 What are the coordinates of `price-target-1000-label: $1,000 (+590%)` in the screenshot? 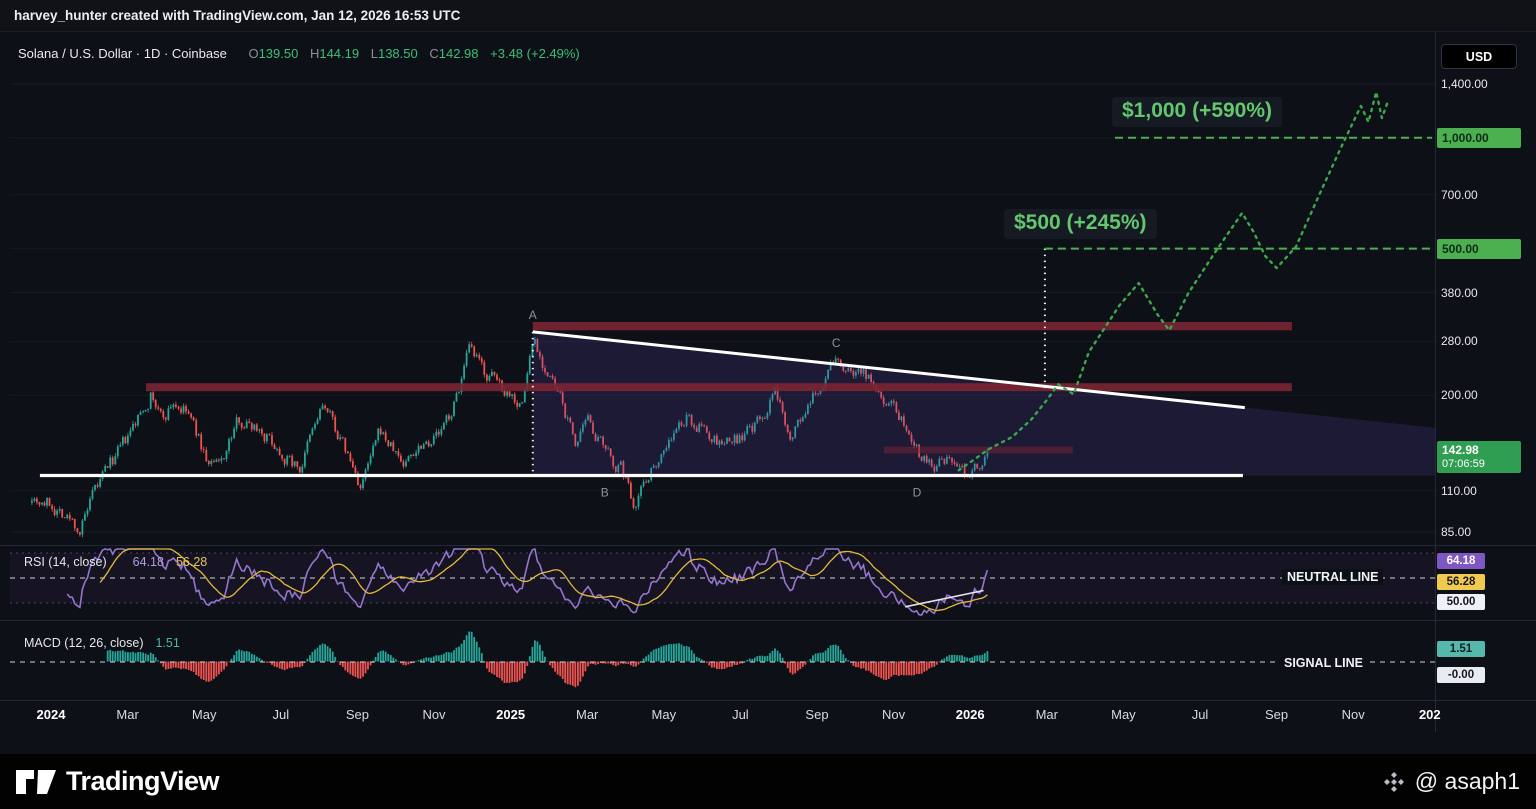 It's located at (1197, 112).